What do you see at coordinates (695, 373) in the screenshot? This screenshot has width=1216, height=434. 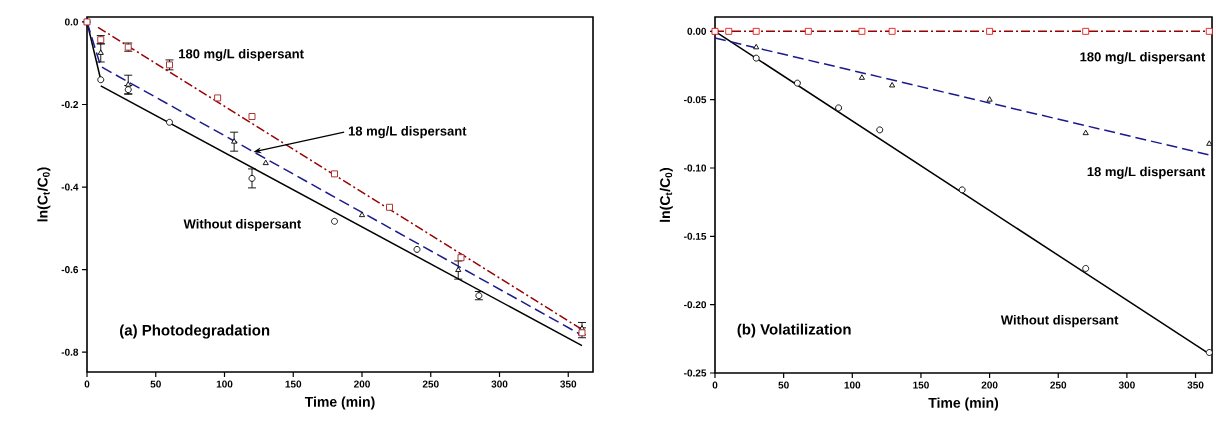 I see `y-tick-label: -0.25` at bounding box center [695, 373].